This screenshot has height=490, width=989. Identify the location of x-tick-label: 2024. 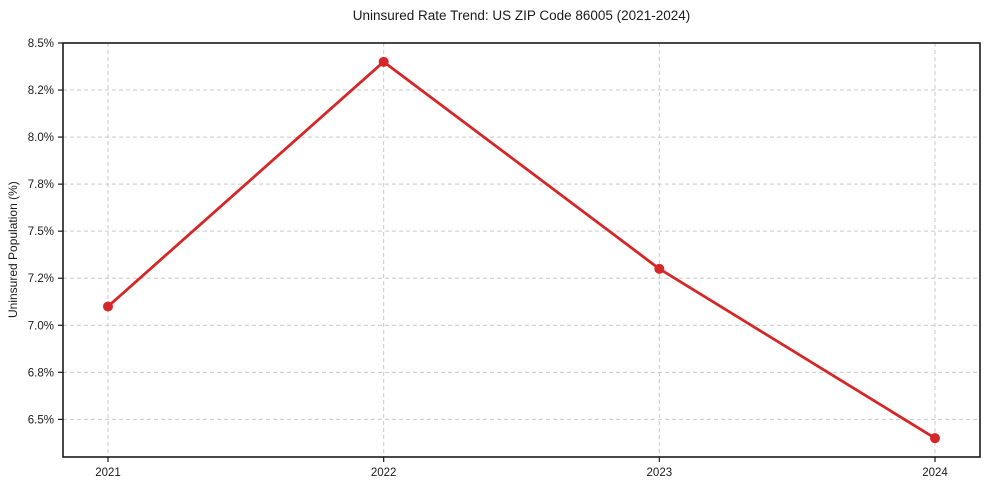
(935, 473).